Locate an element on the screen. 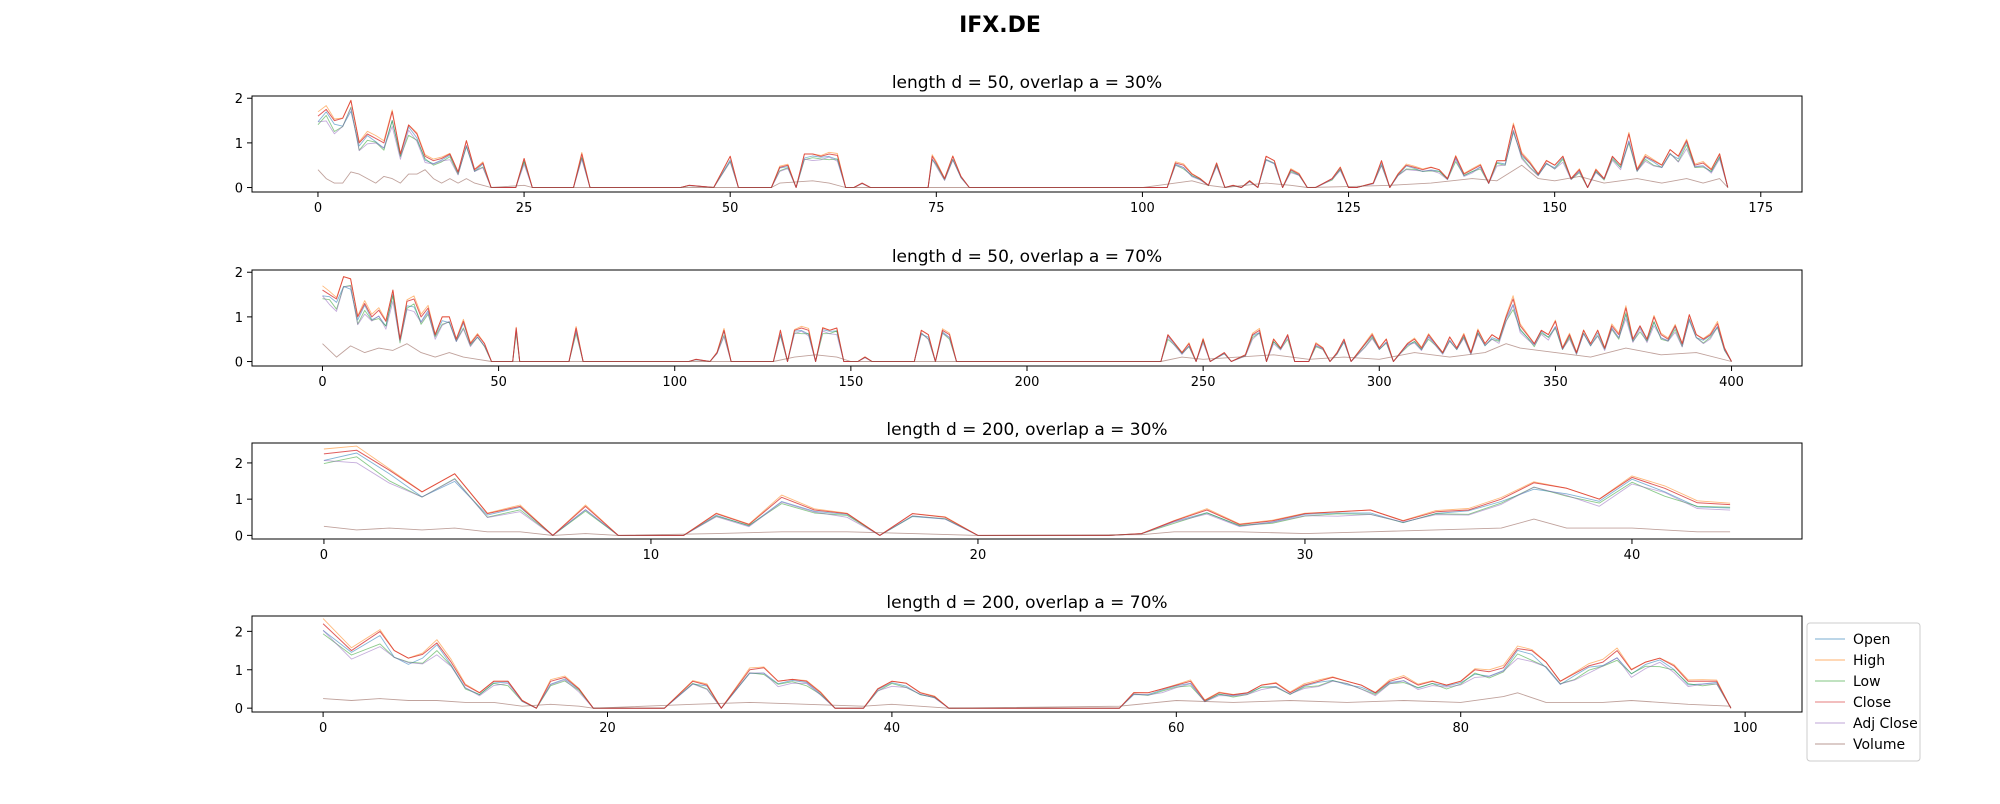 This screenshot has width=2000, height=804. legend-label: Adj Close is located at coordinates (1885, 724).